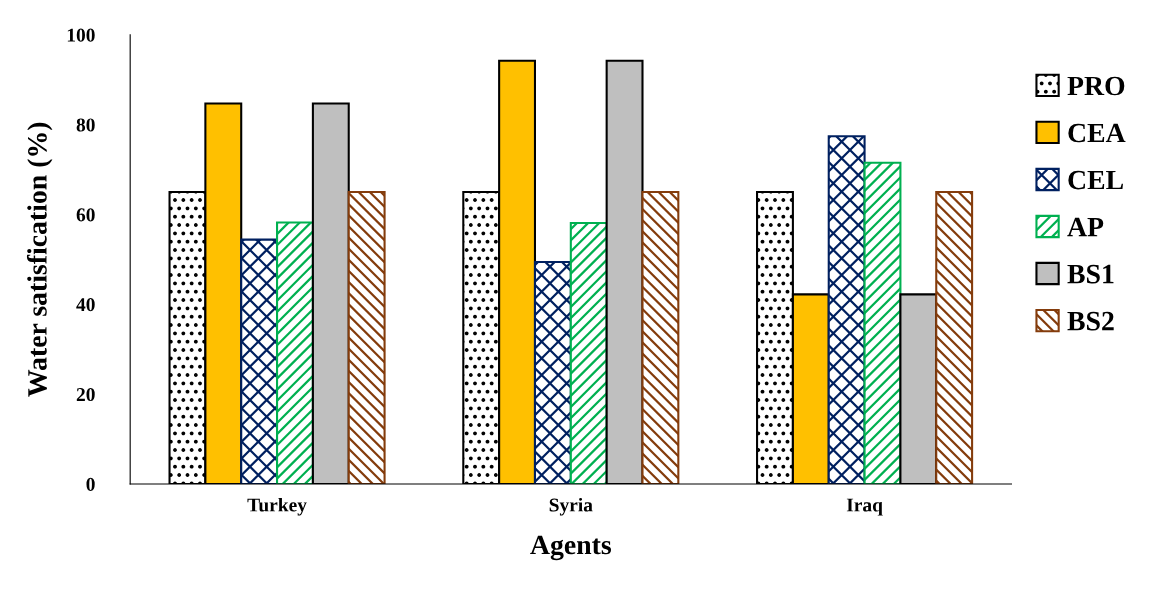 The height and width of the screenshot is (599, 1152). Describe the element at coordinates (85, 394) in the screenshot. I see `y-tick-label: 20` at that location.